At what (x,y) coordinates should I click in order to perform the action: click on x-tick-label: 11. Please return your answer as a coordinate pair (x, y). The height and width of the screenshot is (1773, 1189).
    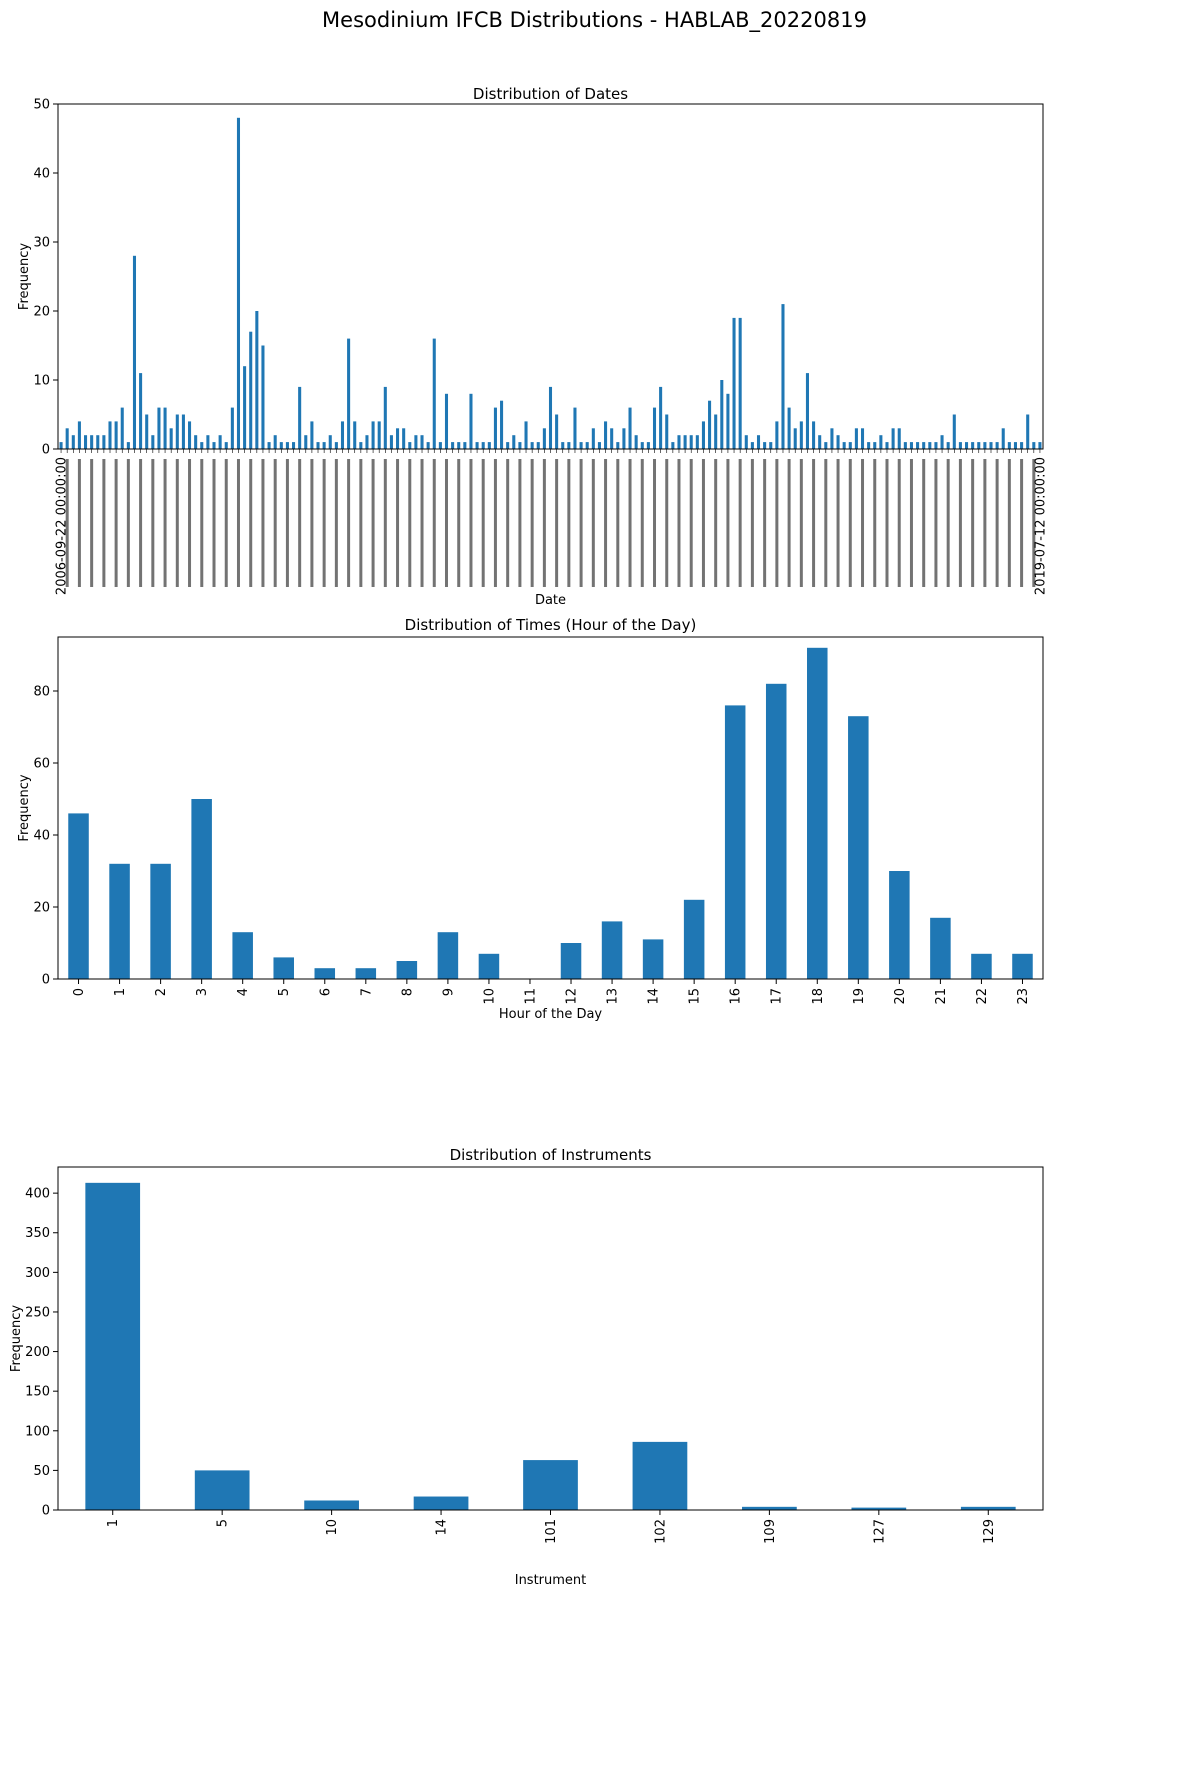
    Looking at the image, I should click on (530, 996).